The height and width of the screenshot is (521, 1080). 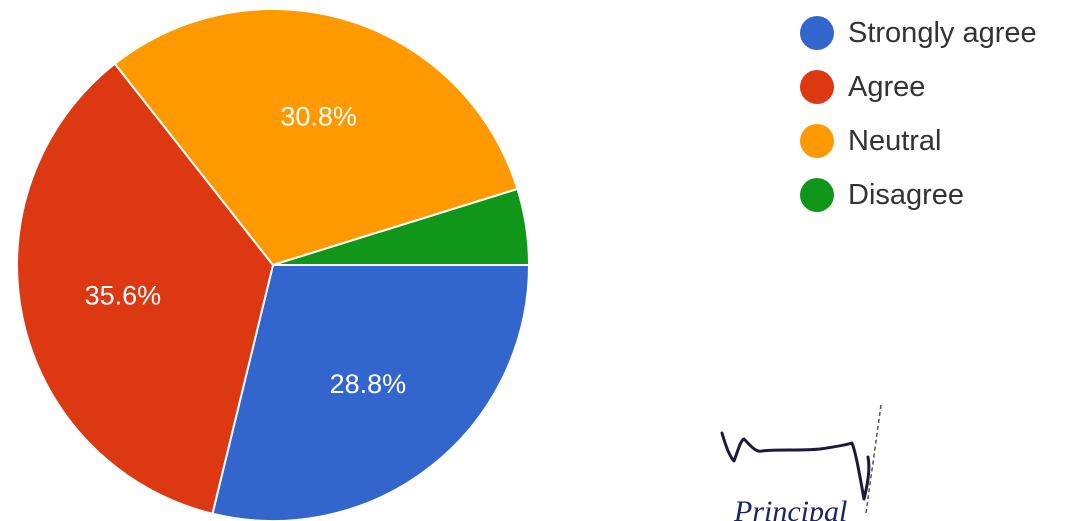 I want to click on pie-slice-disagree, so click(x=401, y=226).